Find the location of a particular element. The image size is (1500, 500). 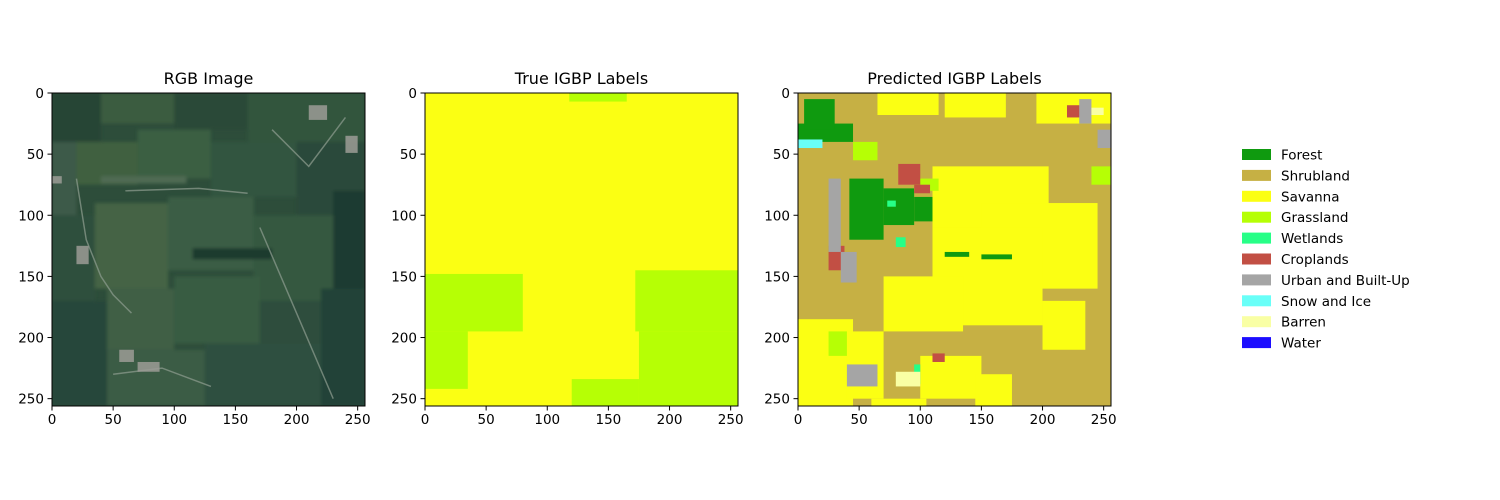

predicted-labels-plot is located at coordinates (954, 249).